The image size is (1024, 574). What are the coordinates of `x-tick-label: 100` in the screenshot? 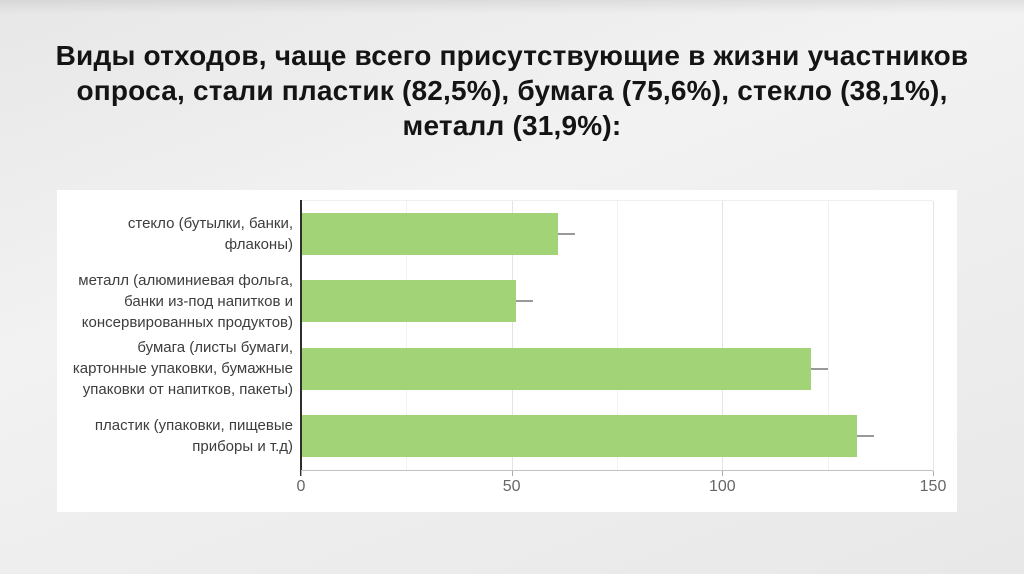 It's located at (722, 486).